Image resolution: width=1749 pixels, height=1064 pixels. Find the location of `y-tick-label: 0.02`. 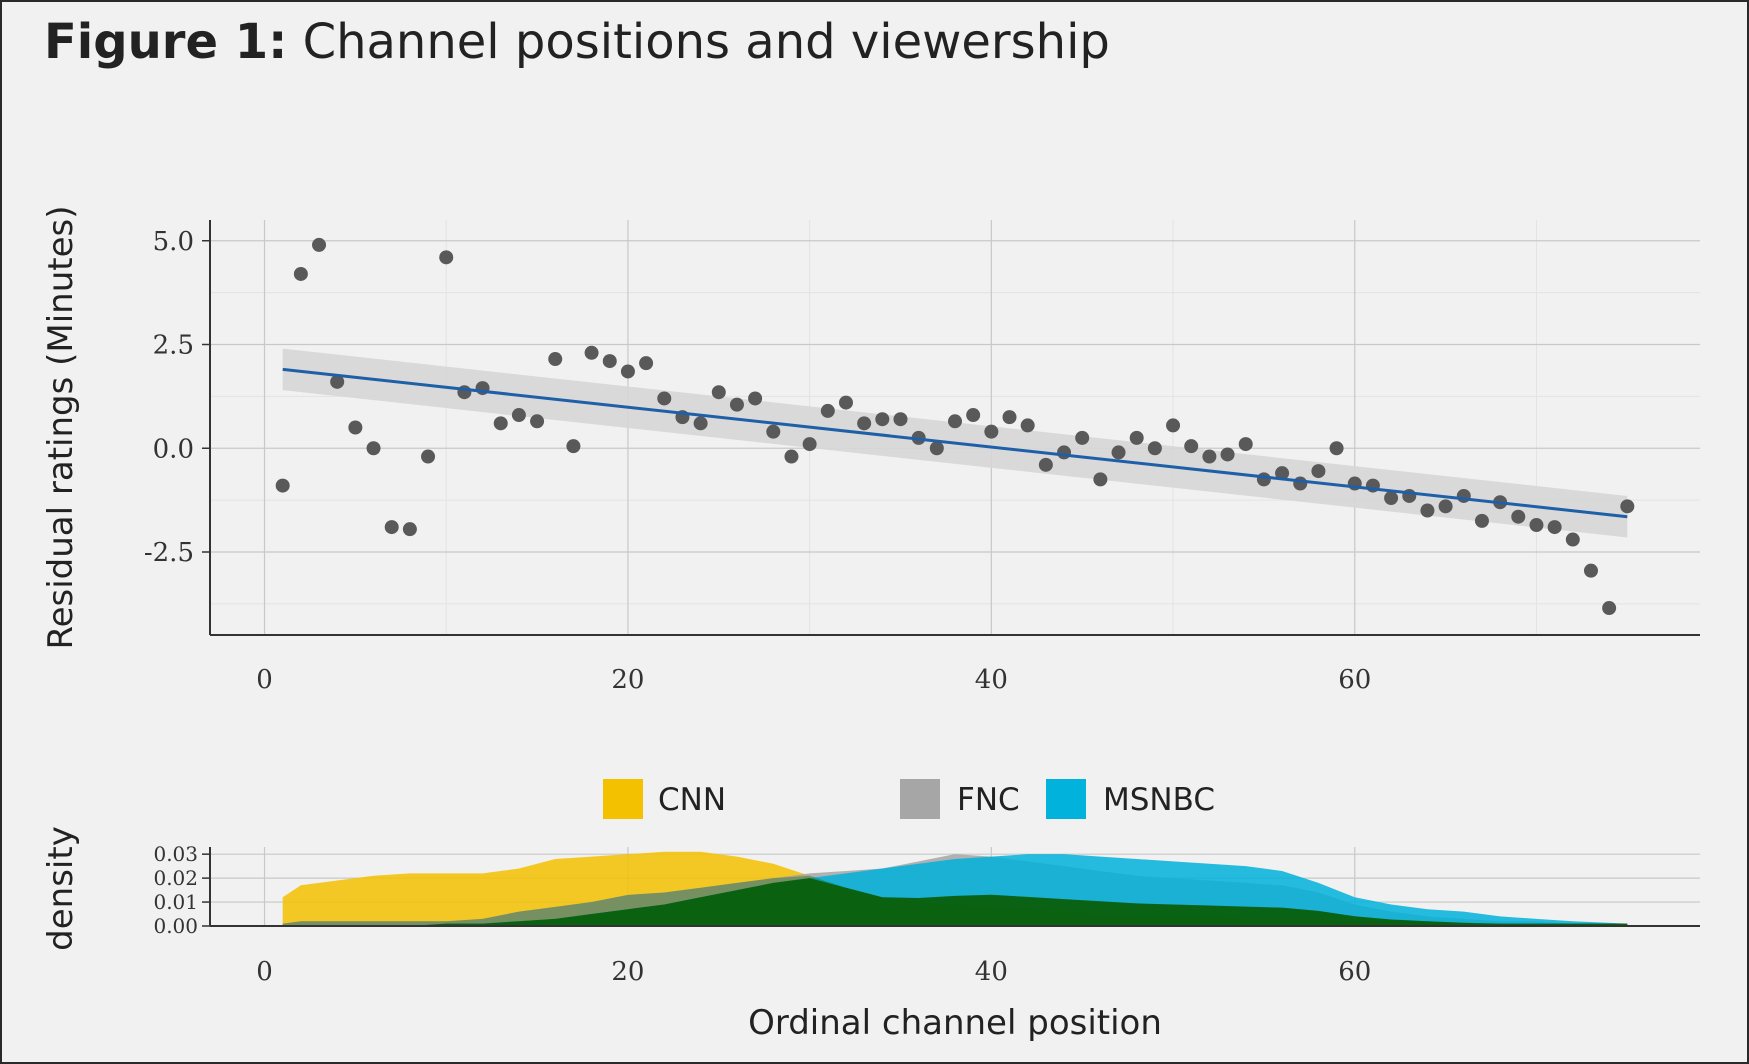

y-tick-label: 0.02 is located at coordinates (175, 878).